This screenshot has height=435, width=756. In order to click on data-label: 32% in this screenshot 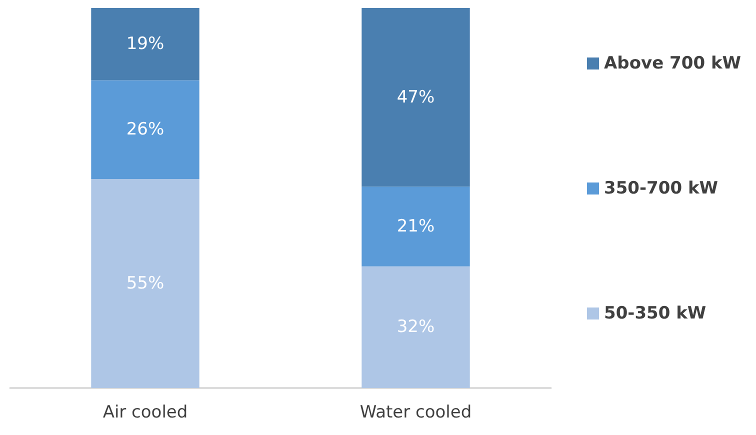, I will do `click(415, 327)`.